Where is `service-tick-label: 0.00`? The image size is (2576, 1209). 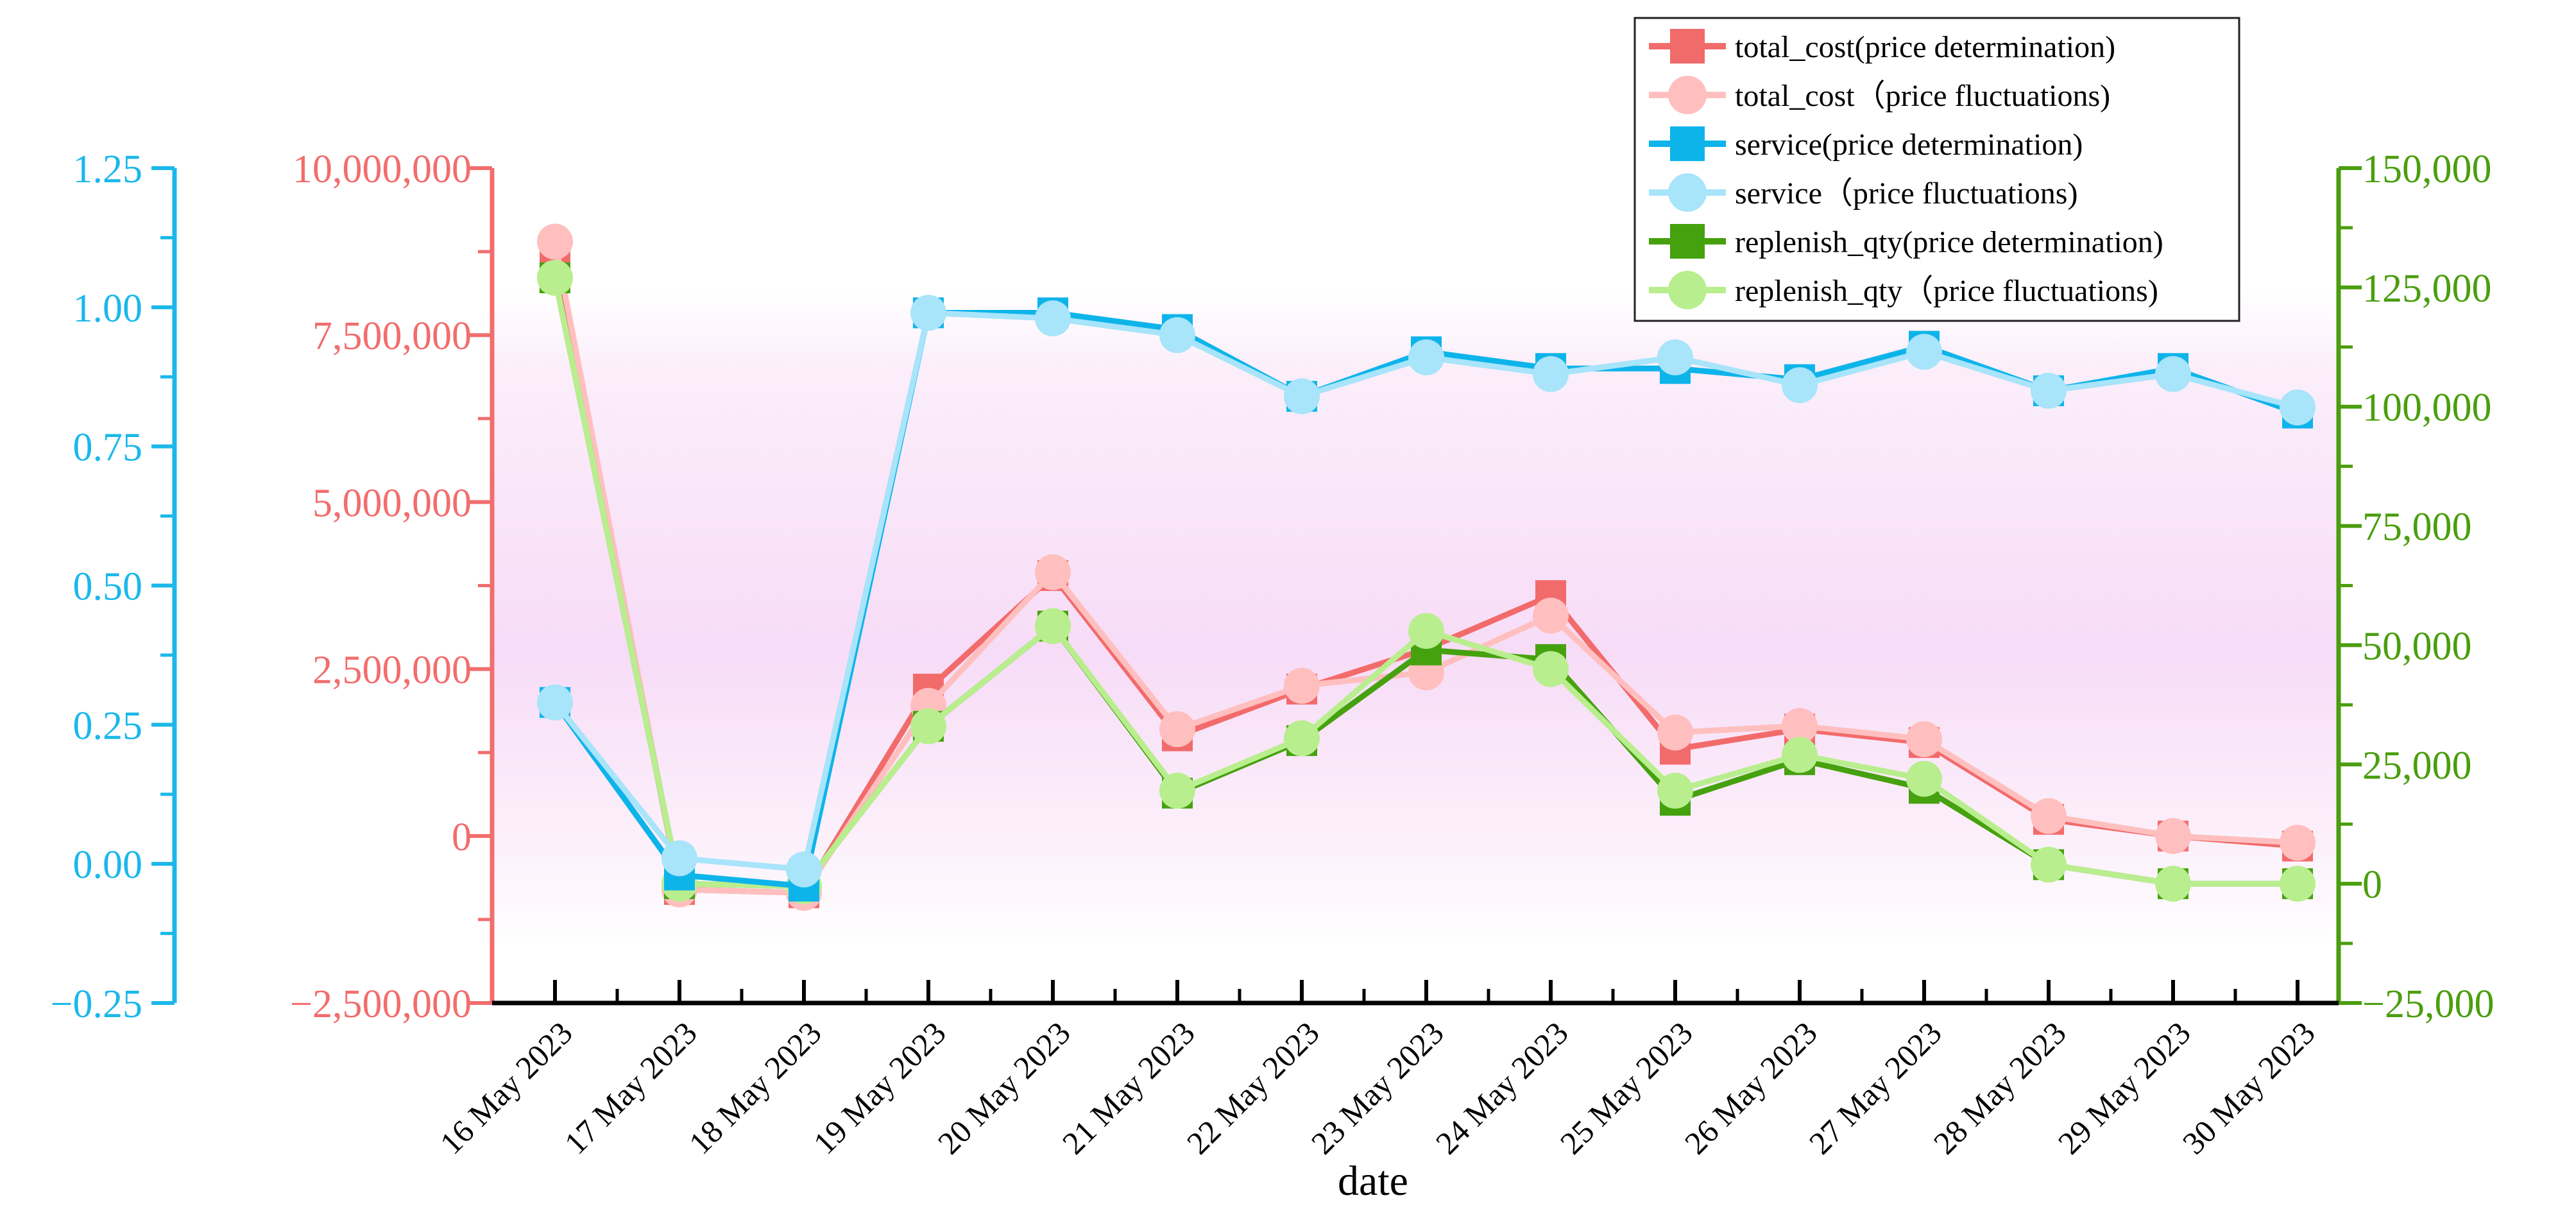
service-tick-label: 0.00 is located at coordinates (108, 865).